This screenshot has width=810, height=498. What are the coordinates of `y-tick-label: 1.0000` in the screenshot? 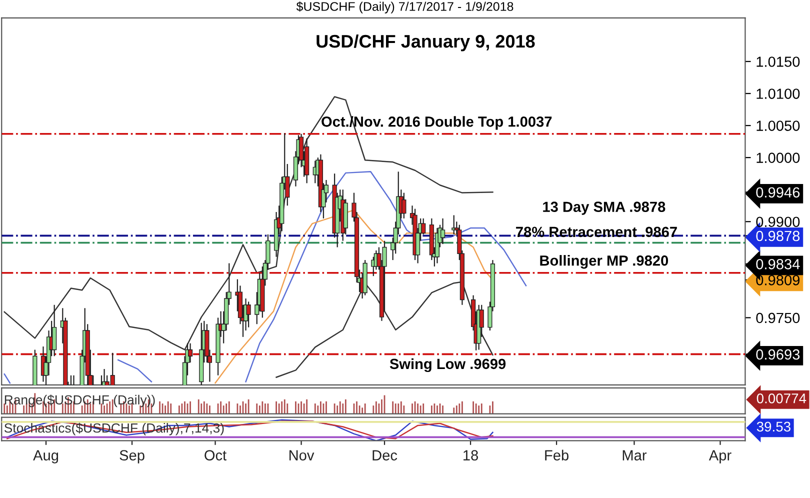 It's located at (778, 157).